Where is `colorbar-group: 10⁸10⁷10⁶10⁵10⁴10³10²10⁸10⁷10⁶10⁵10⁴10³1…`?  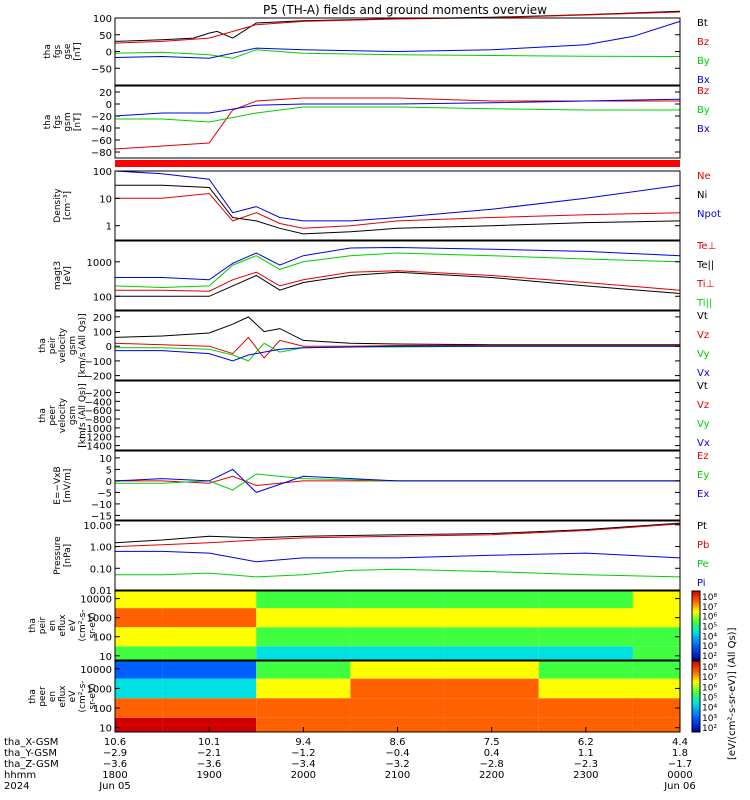
colorbar-group: 10⁸10⁷10⁶10⁵10⁴10³10²10⁸10⁷10⁶10⁵10⁴10³1… is located at coordinates (704, 662).